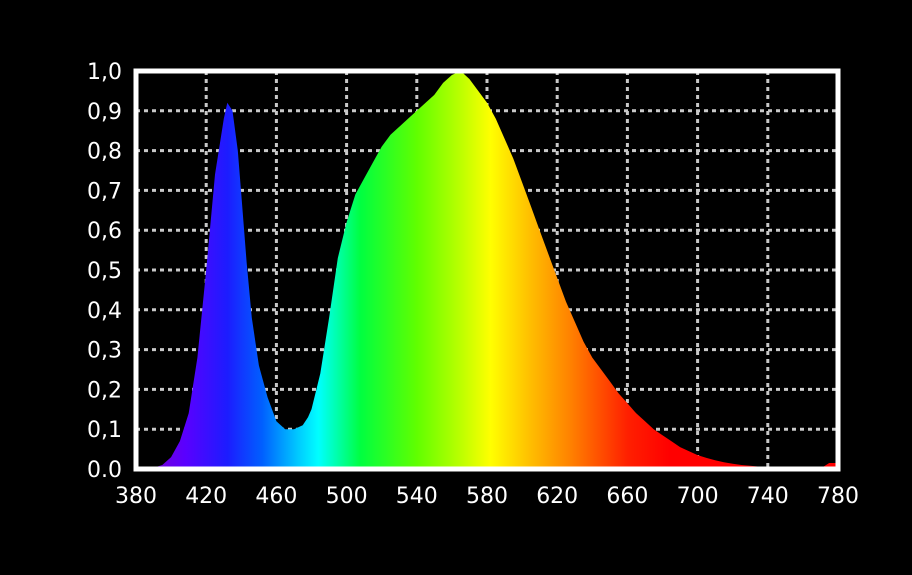  Describe the element at coordinates (206, 496) in the screenshot. I see `x-tick-label: 420` at that location.